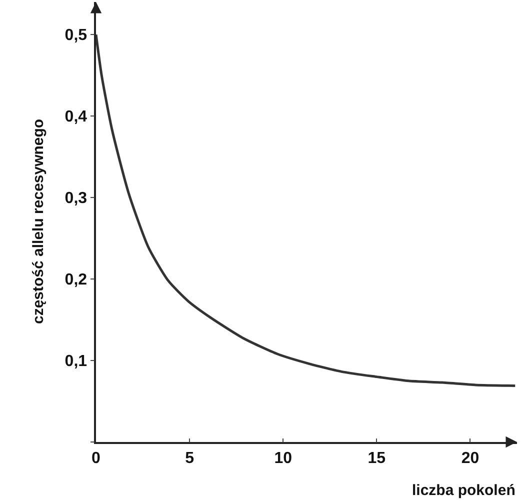 Image resolution: width=521 pixels, height=502 pixels. I want to click on y-tick-label: 0,1, so click(76, 361).